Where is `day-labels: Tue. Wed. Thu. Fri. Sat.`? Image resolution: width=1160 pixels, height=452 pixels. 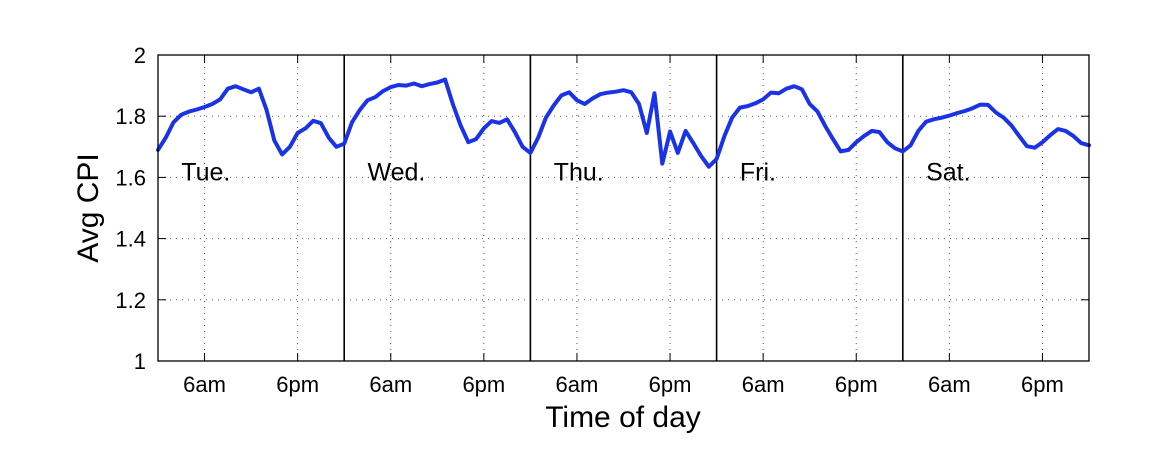
day-labels: Tue. Wed. Thu. Fri. Sat. is located at coordinates (575, 172).